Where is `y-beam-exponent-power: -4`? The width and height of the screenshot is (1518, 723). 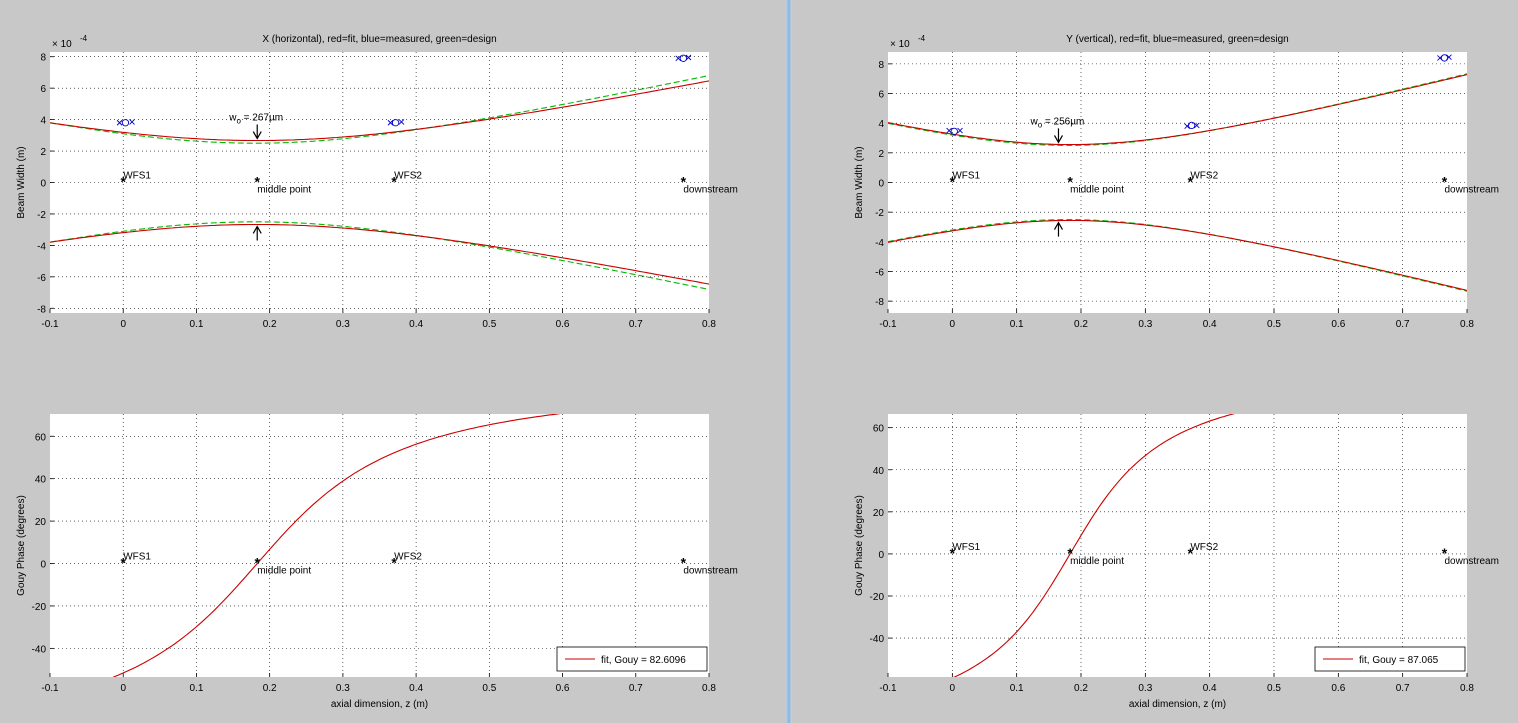 y-beam-exponent-power: -4 is located at coordinates (922, 38).